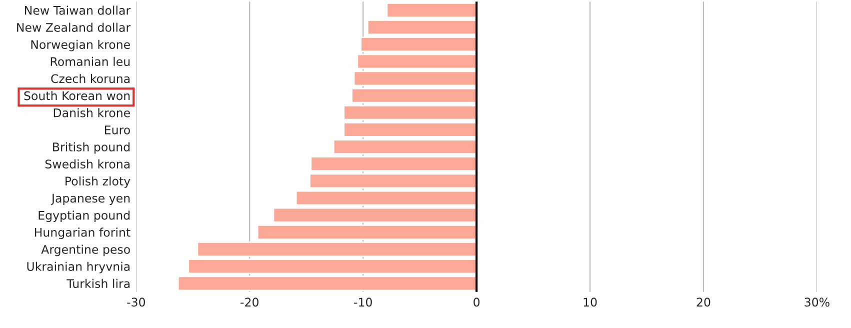  Describe the element at coordinates (92, 113) in the screenshot. I see `y-tick-label: Danish krone` at that location.